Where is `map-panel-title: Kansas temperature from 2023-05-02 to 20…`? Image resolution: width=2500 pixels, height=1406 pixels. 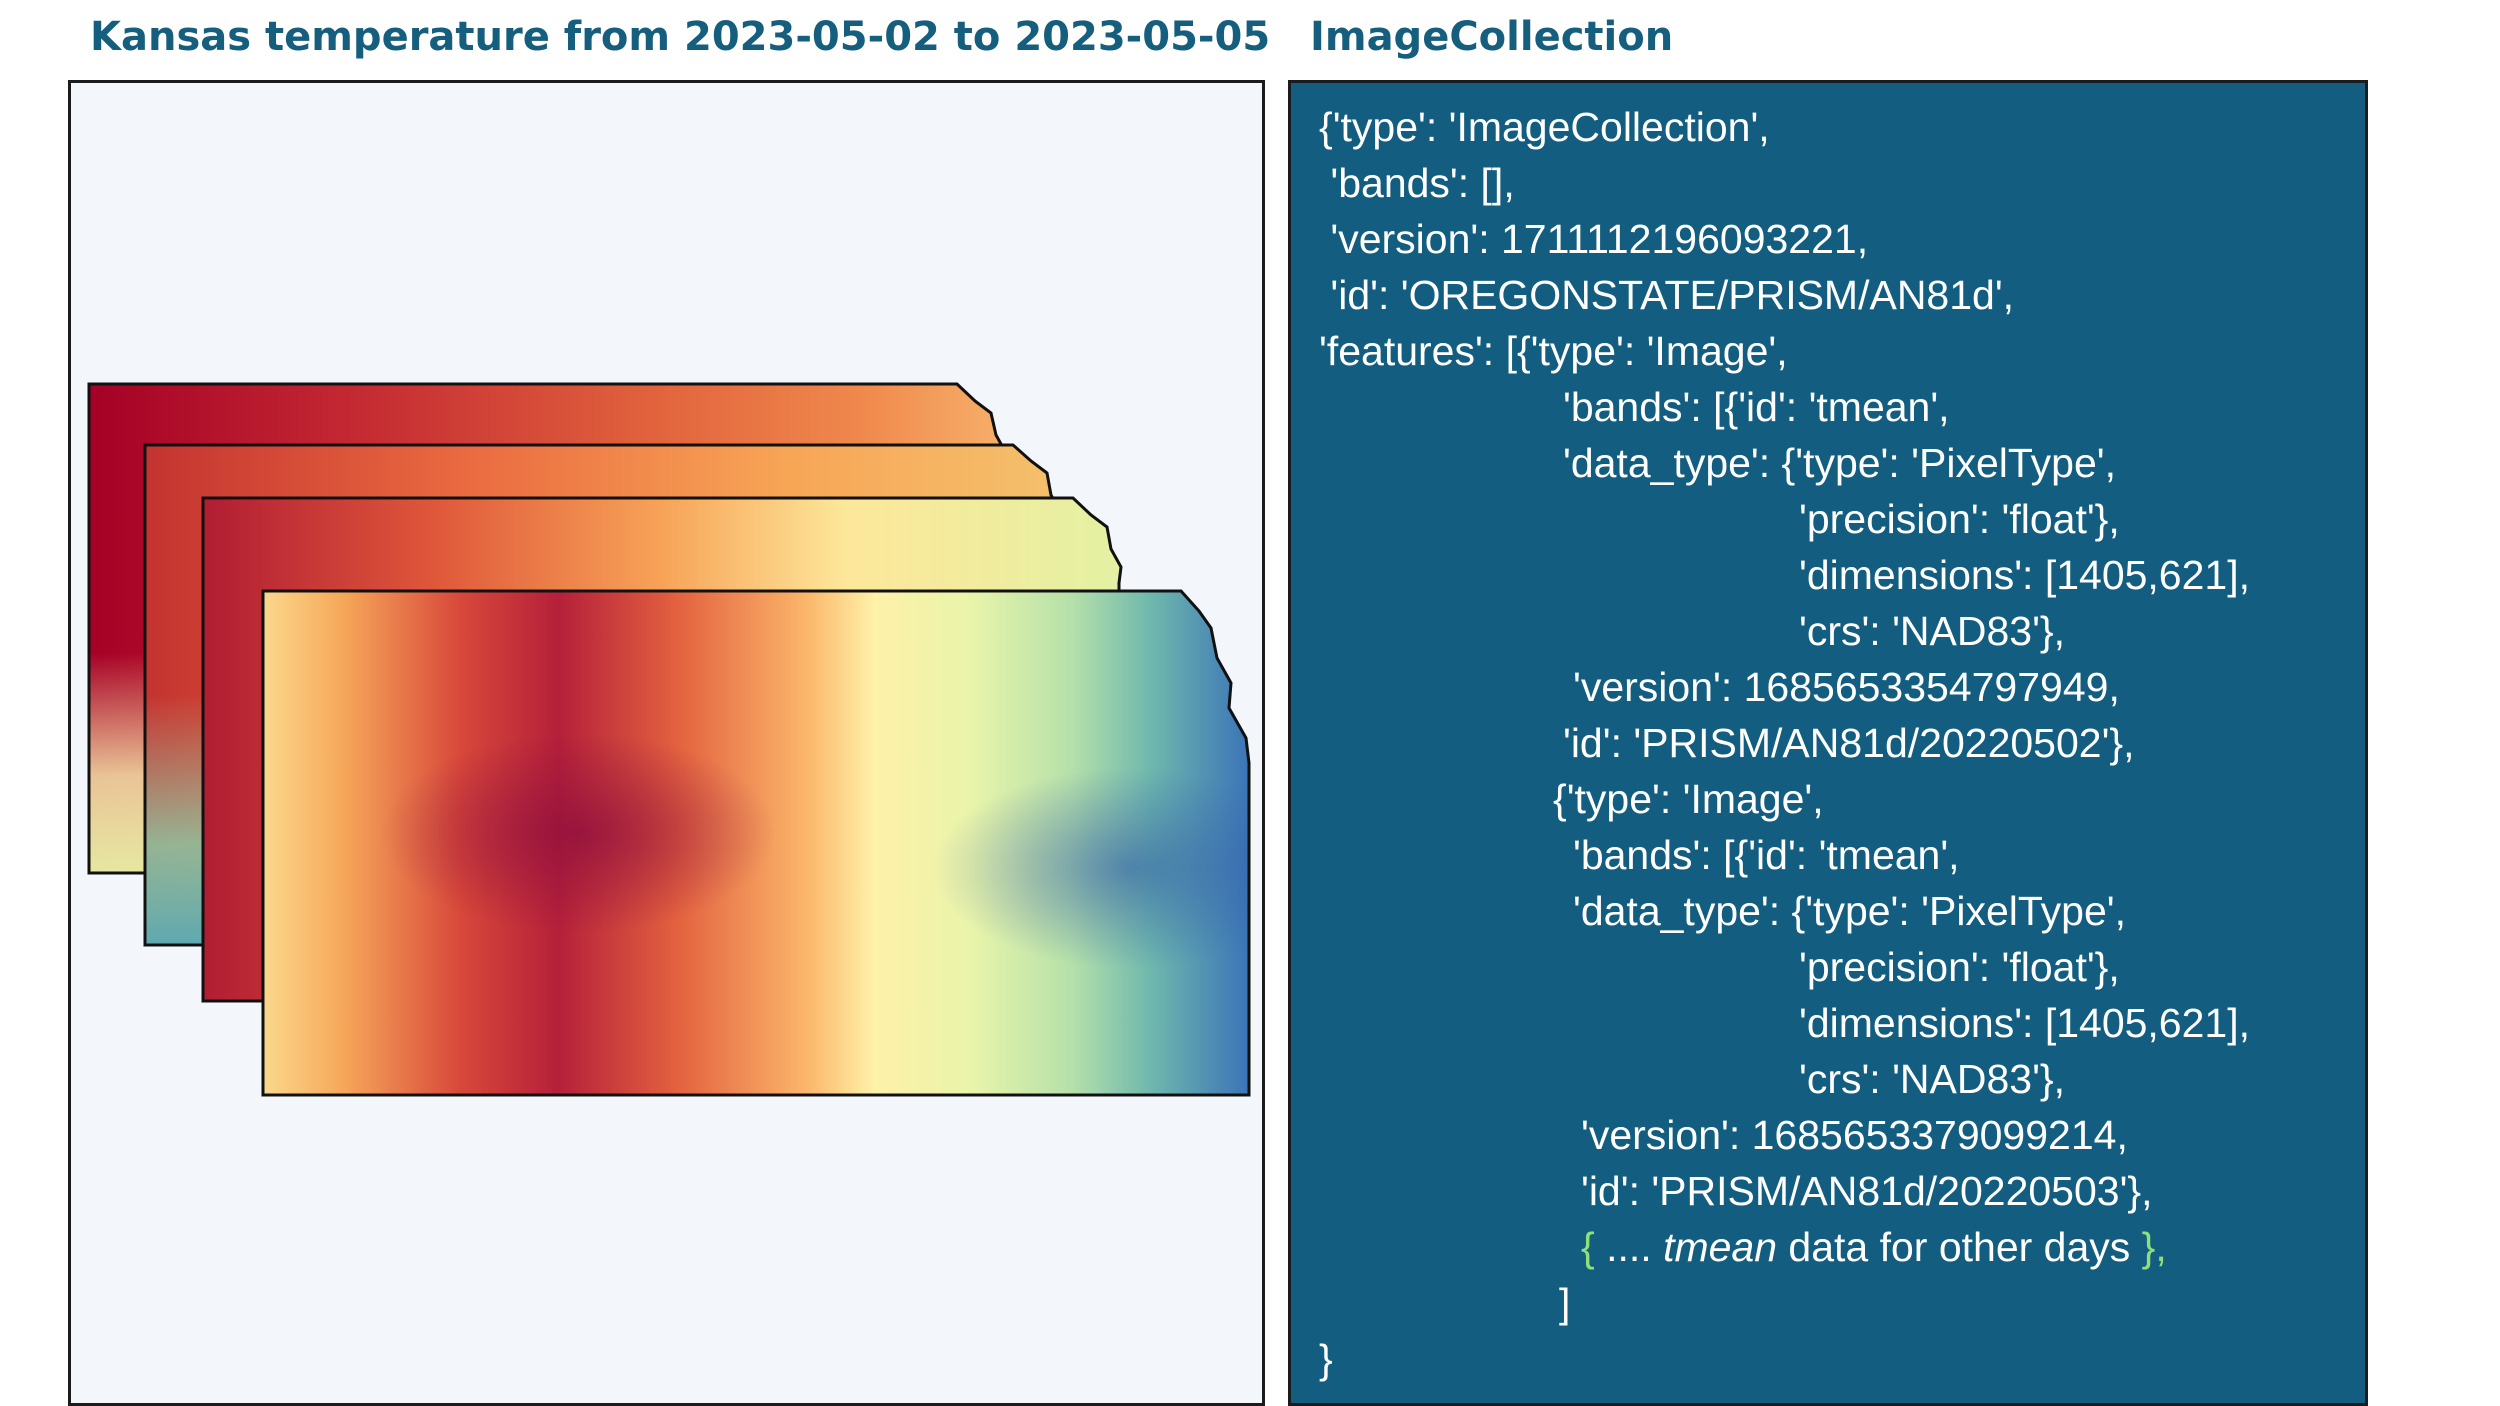
map-panel-title: Kansas temperature from 2023-05-02 to 20… is located at coordinates (680, 37).